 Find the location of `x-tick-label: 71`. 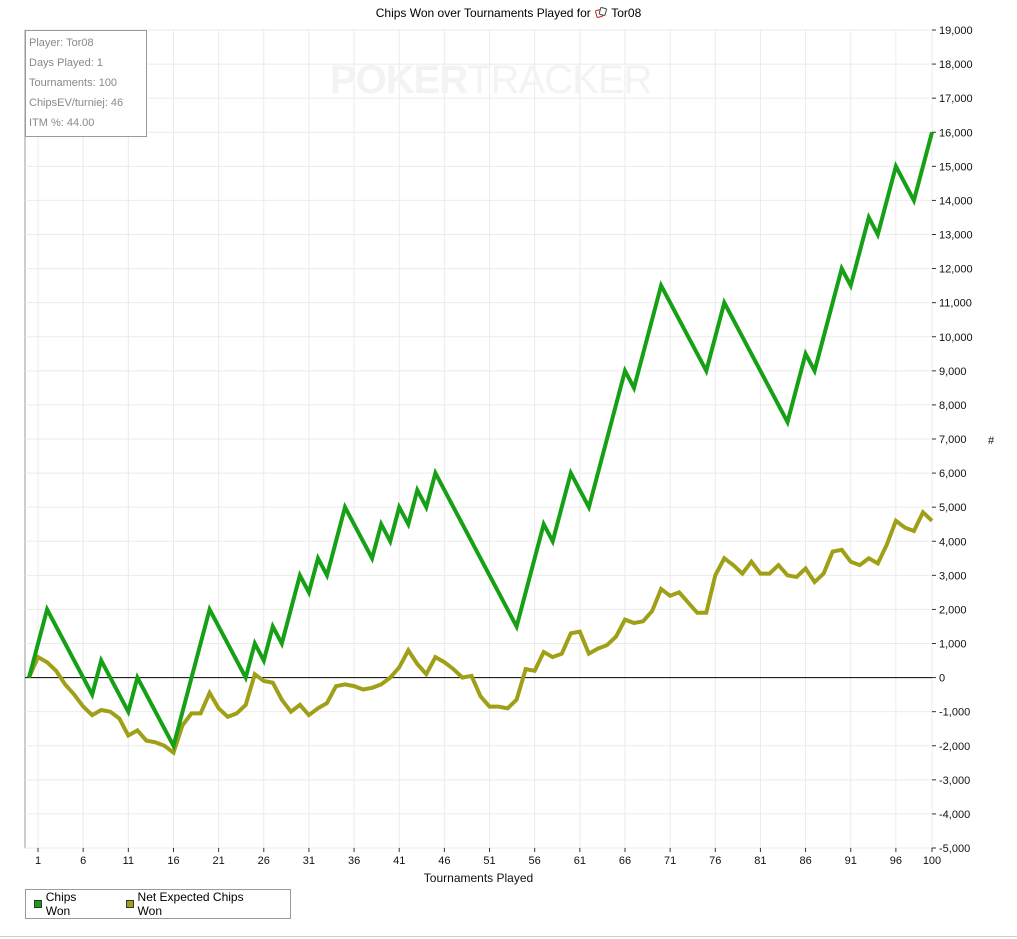

x-tick-label: 71 is located at coordinates (670, 861).